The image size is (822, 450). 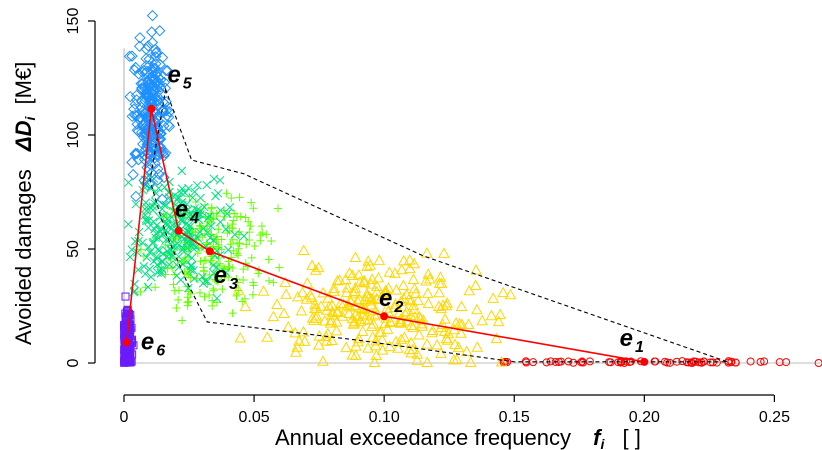 What do you see at coordinates (254, 417) in the screenshot?
I see `x-tick-label: 0.05` at bounding box center [254, 417].